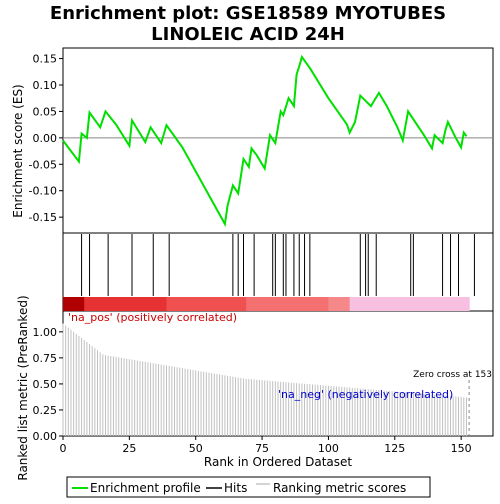 The image size is (500, 504). I want to click on x-tick-label: 0, so click(63, 448).